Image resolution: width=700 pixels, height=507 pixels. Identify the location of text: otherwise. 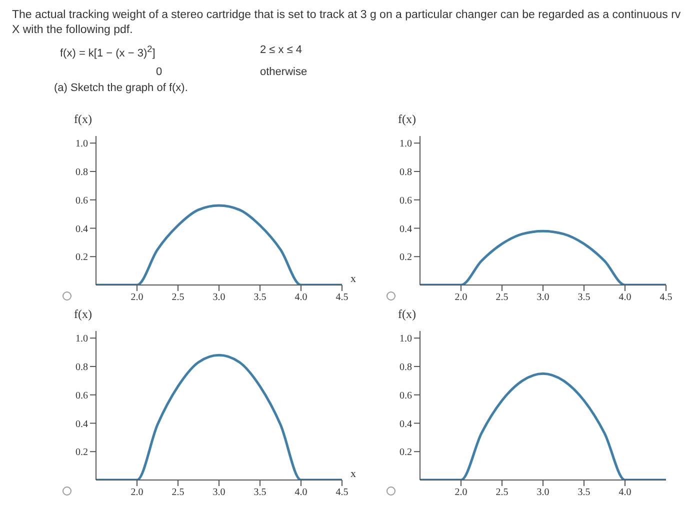
(284, 72).